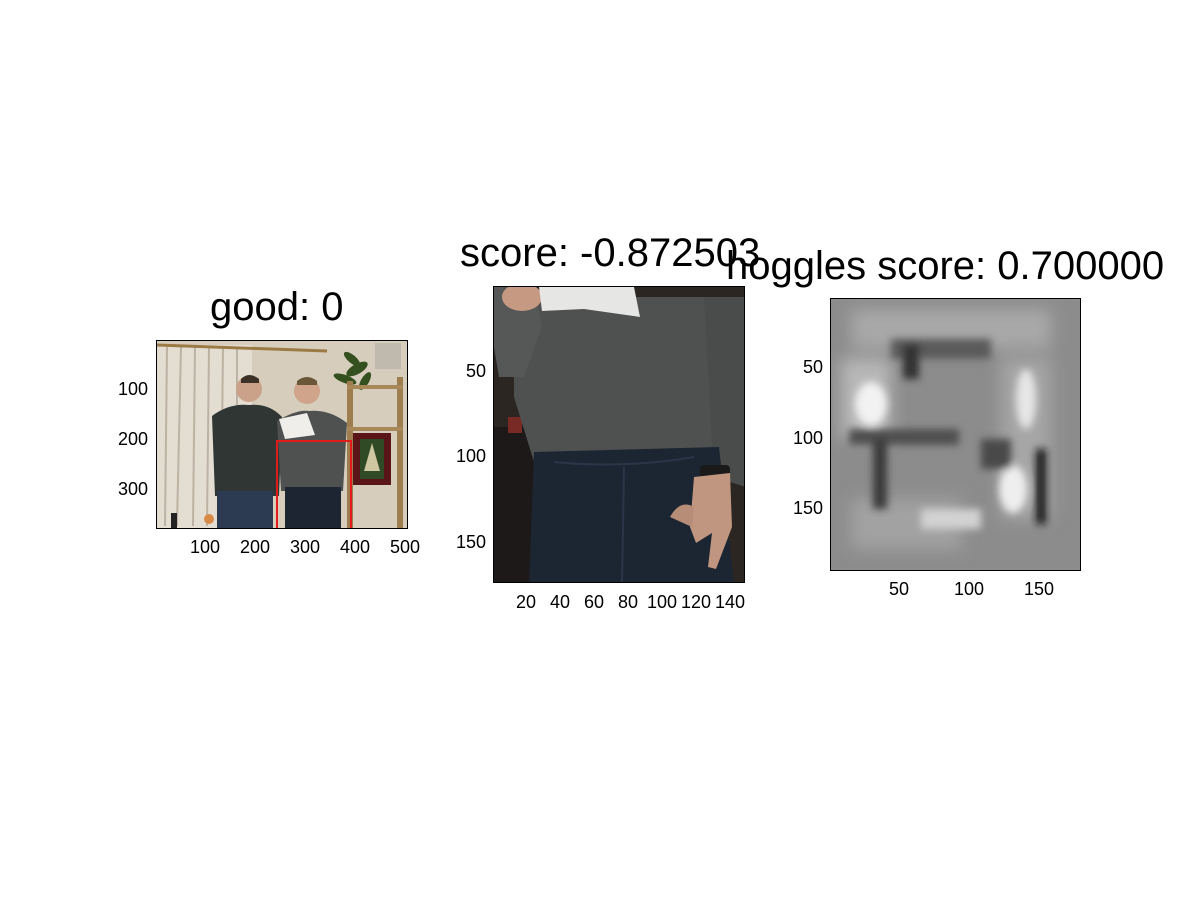 The width and height of the screenshot is (1200, 900). What do you see at coordinates (305, 547) in the screenshot?
I see `panel1-xtick: 300` at bounding box center [305, 547].